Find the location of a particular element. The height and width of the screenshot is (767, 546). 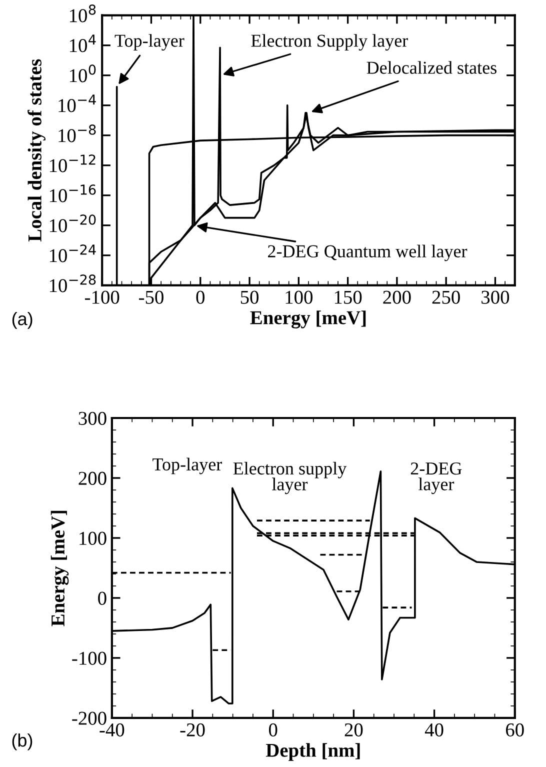

text: (a) is located at coordinates (22, 320).